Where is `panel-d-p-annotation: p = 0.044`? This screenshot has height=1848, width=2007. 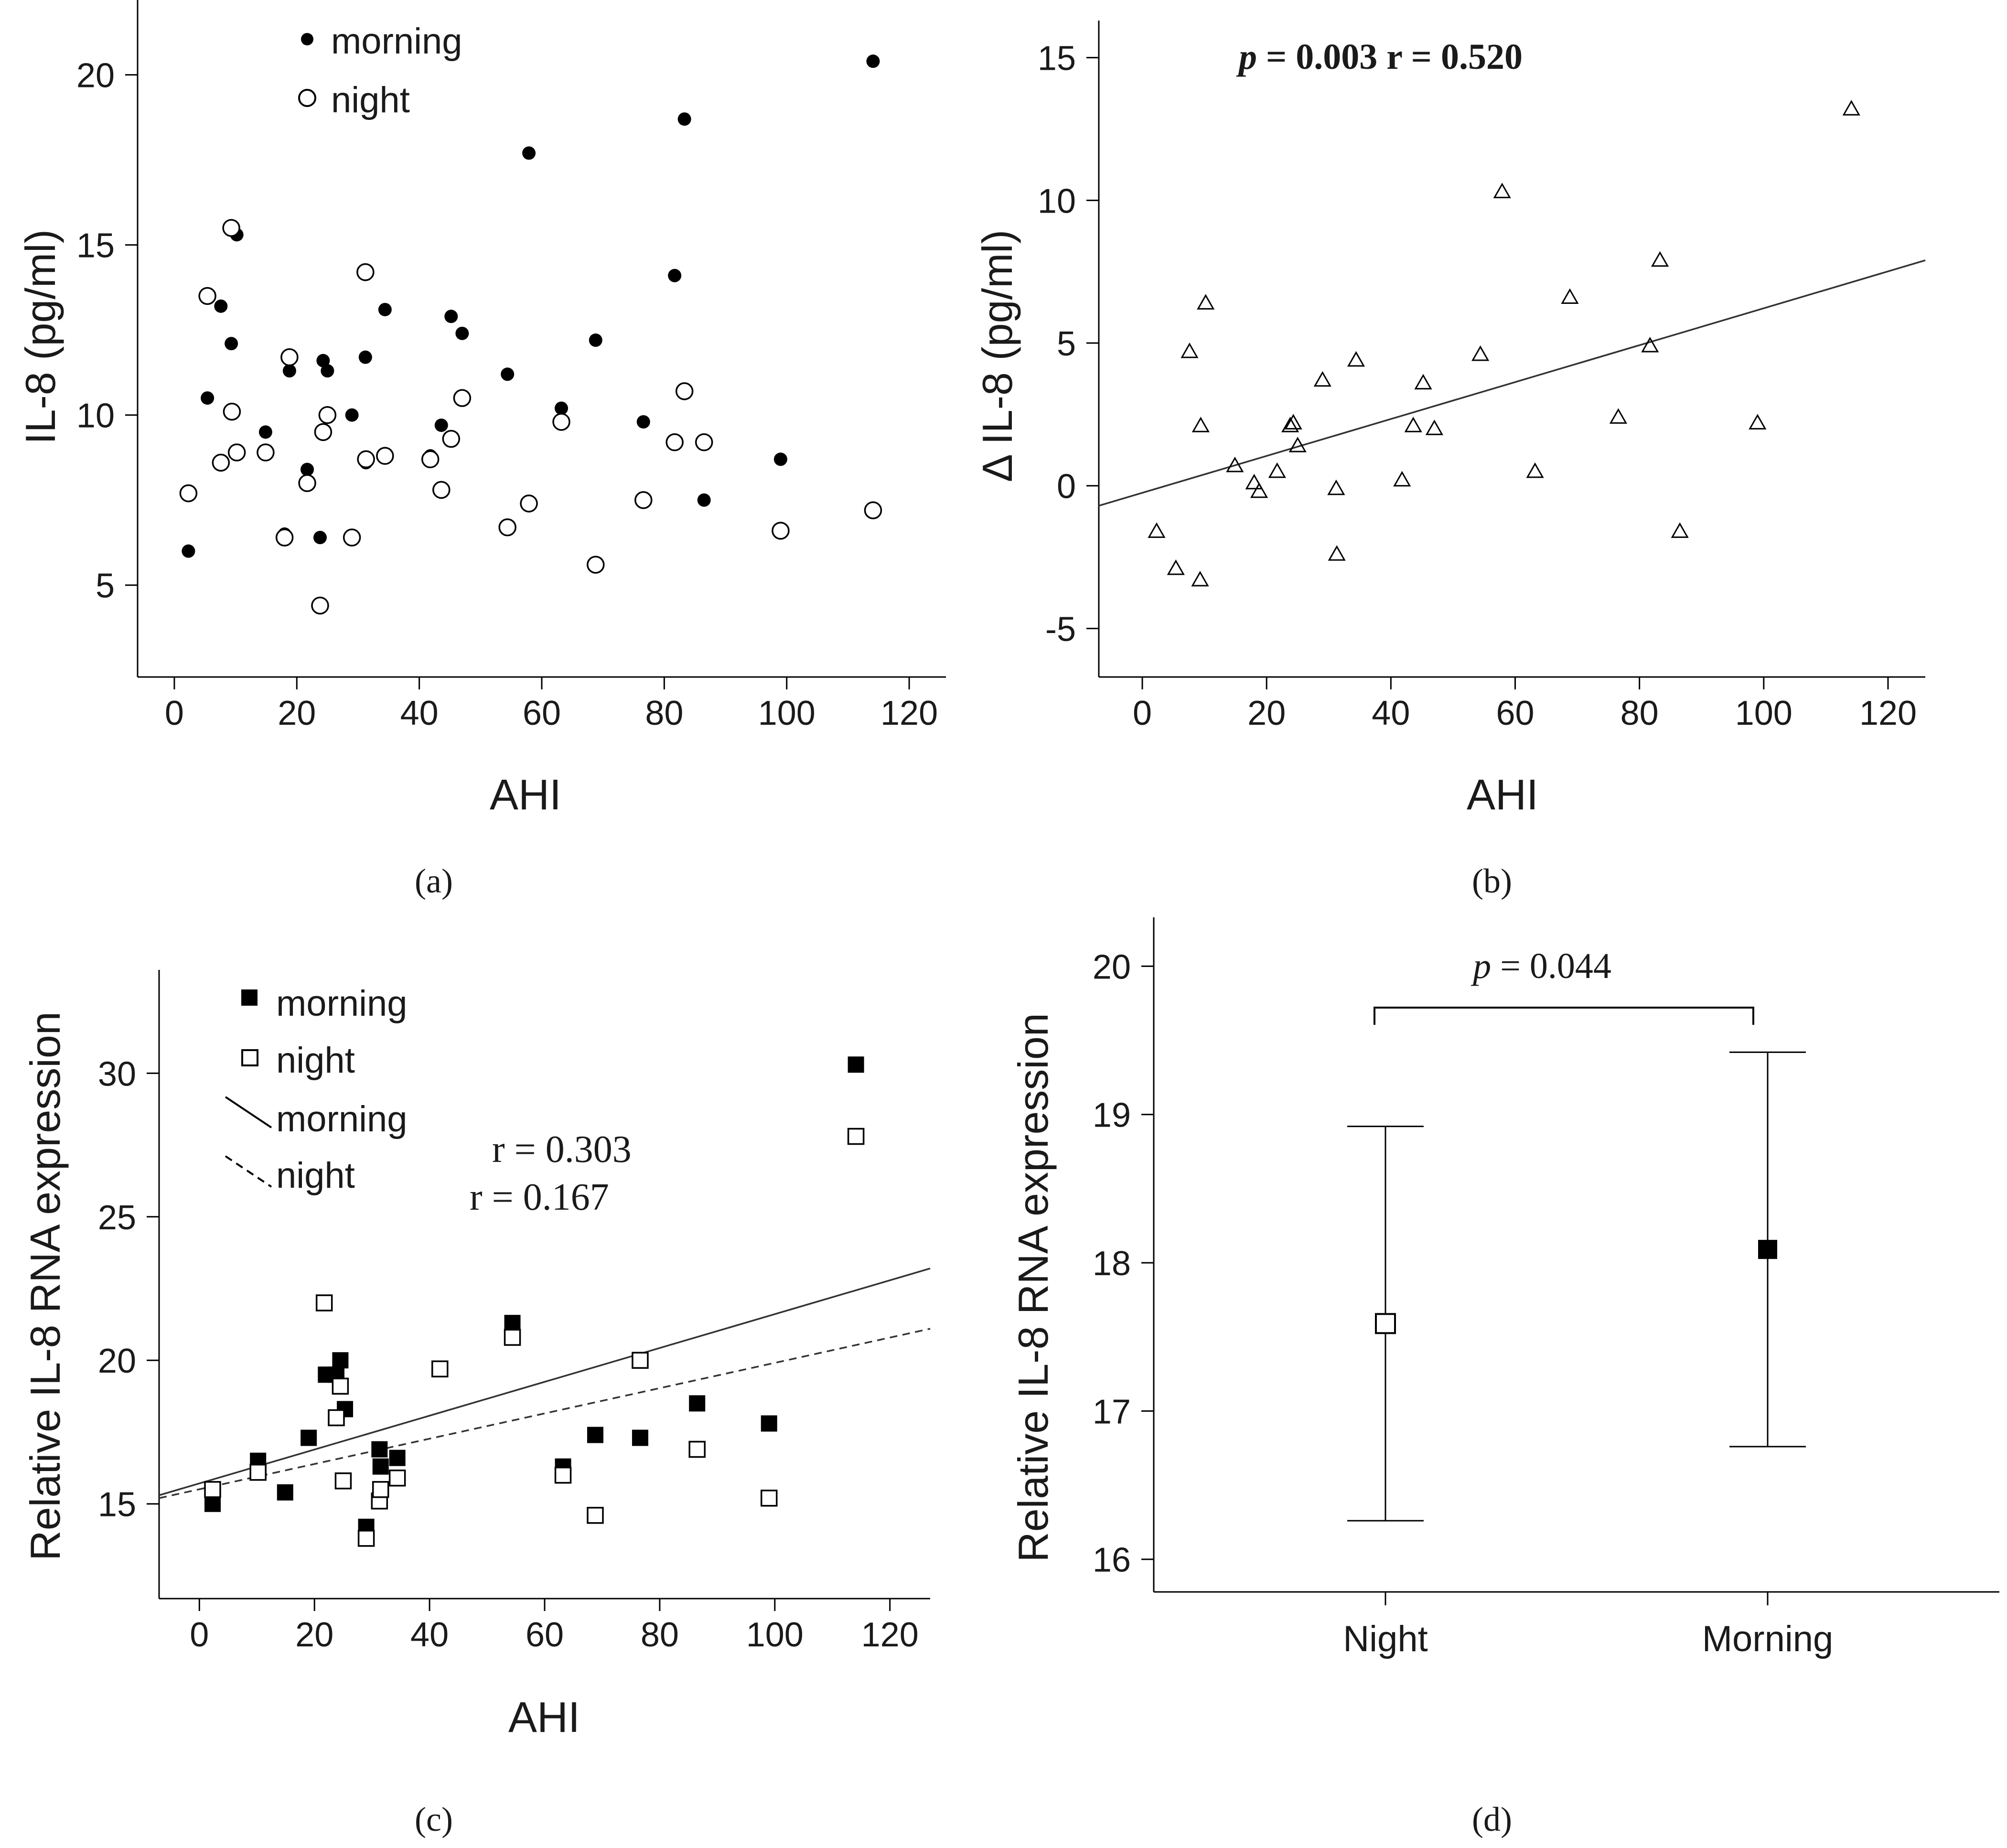 panel-d-p-annotation: p = 0.044 is located at coordinates (1540, 966).